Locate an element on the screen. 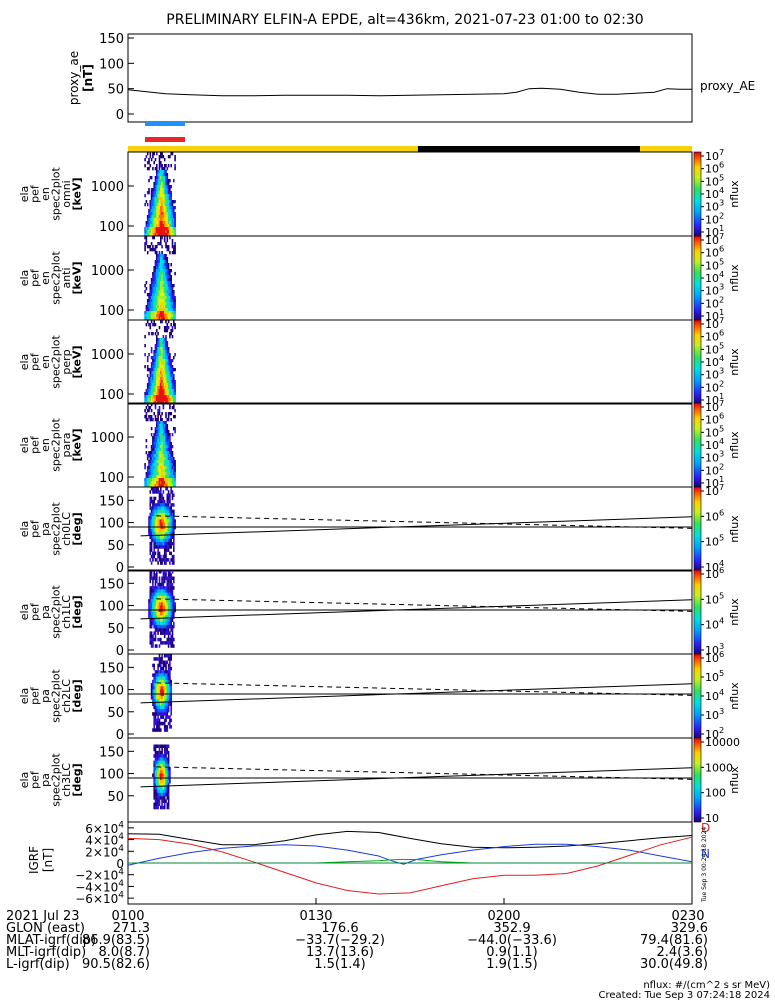 The width and height of the screenshot is (775, 1000). panel-ylabel-line: [deg] is located at coordinates (77, 779).